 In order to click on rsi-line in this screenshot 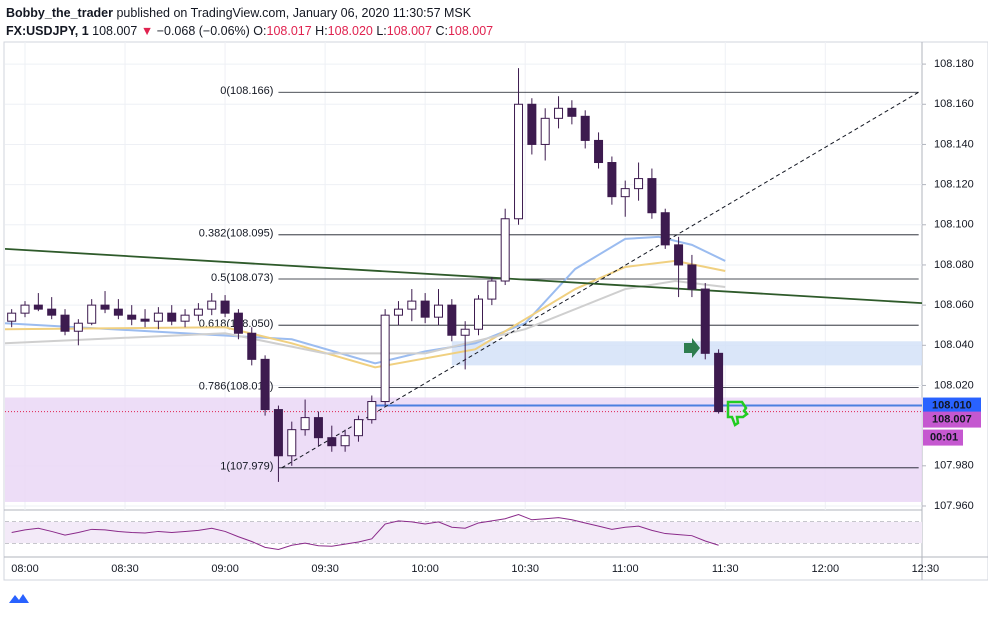, I will do `click(365, 531)`.